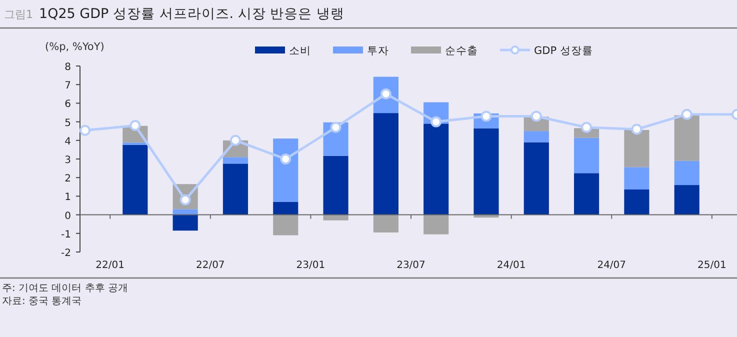  Describe the element at coordinates (67, 179) in the screenshot. I see `y-tick-label: 2` at that location.